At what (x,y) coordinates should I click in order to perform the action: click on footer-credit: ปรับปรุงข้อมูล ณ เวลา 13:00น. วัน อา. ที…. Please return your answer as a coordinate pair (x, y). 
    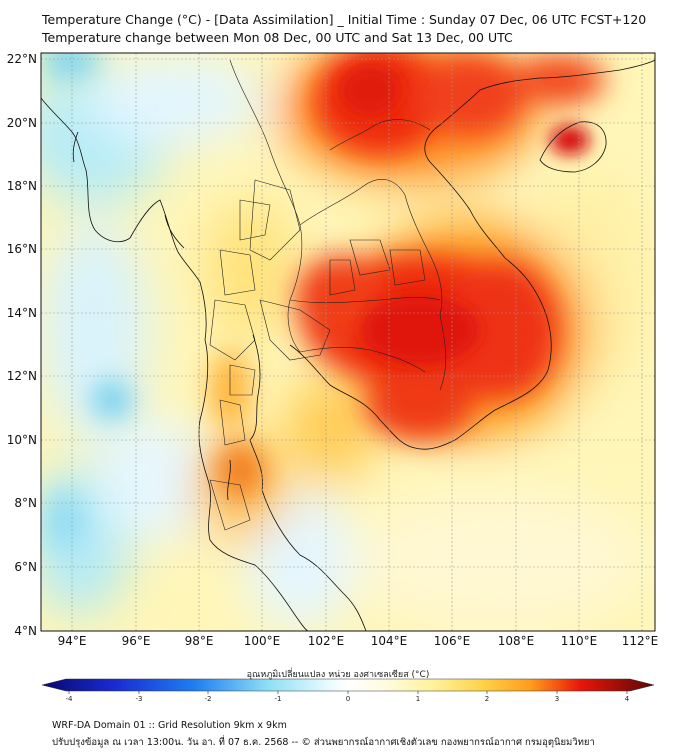
    Looking at the image, I should click on (323, 742).